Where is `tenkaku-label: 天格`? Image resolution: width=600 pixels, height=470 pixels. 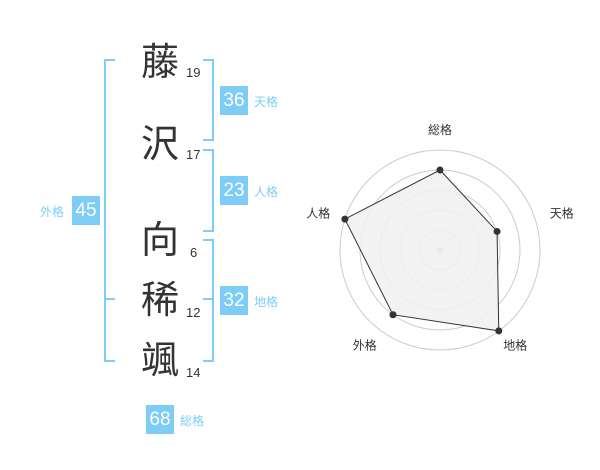
tenkaku-label: 天格 is located at coordinates (266, 102).